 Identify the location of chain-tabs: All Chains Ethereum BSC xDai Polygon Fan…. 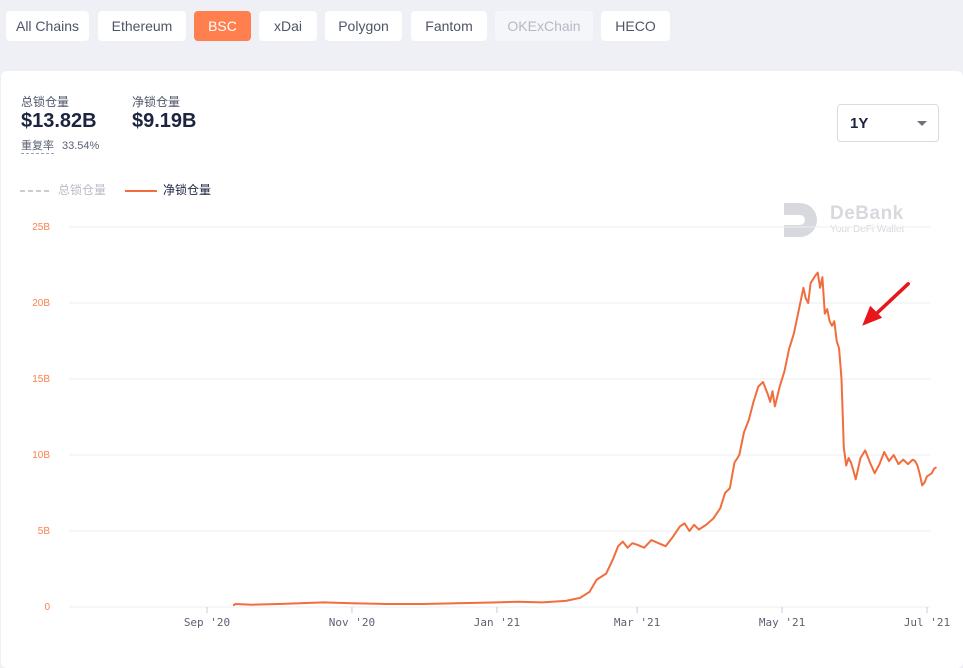
(481, 29).